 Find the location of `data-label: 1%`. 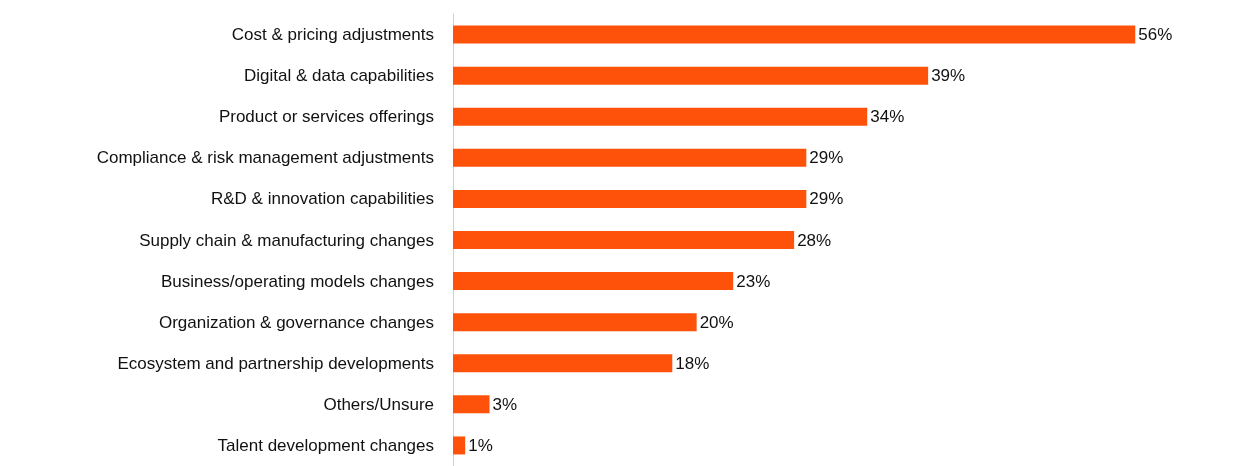

data-label: 1% is located at coordinates (480, 445).